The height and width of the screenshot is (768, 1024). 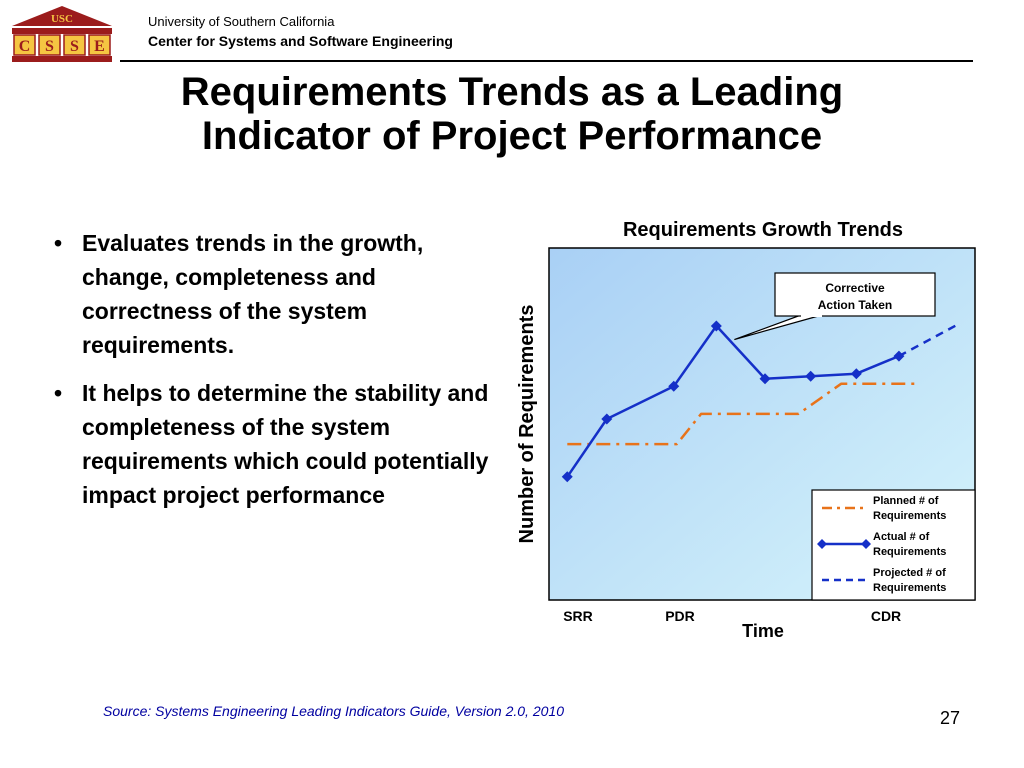 What do you see at coordinates (527, 424) in the screenshot?
I see `y-axis-label: Number of Requirements` at bounding box center [527, 424].